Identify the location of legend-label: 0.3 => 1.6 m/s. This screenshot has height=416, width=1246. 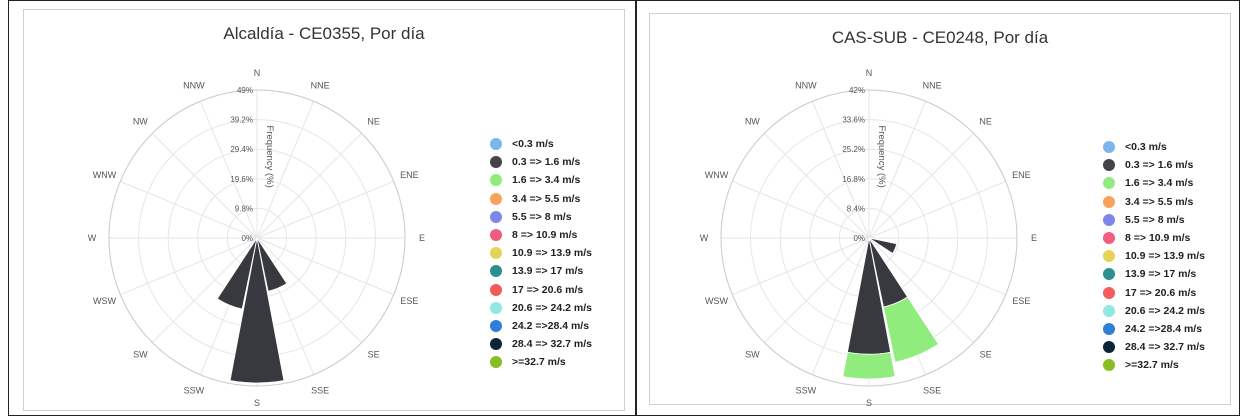
(1159, 165).